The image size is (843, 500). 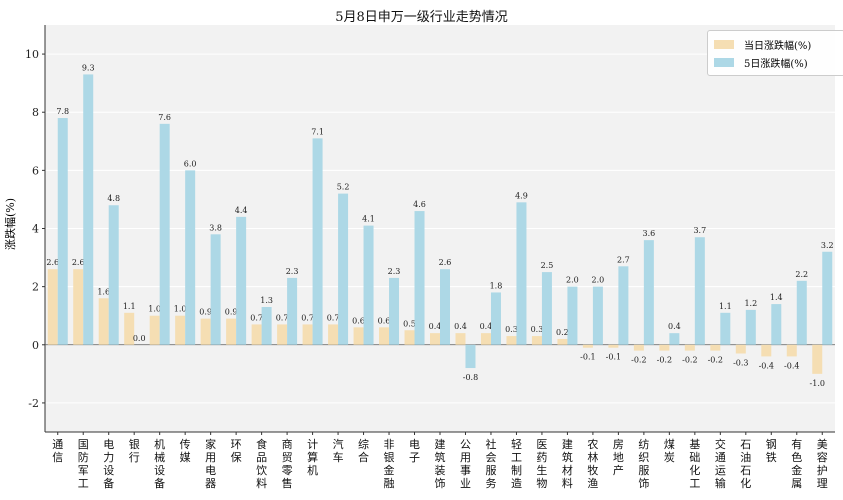 I want to click on five-day-value-label: 1.1, so click(x=725, y=306).